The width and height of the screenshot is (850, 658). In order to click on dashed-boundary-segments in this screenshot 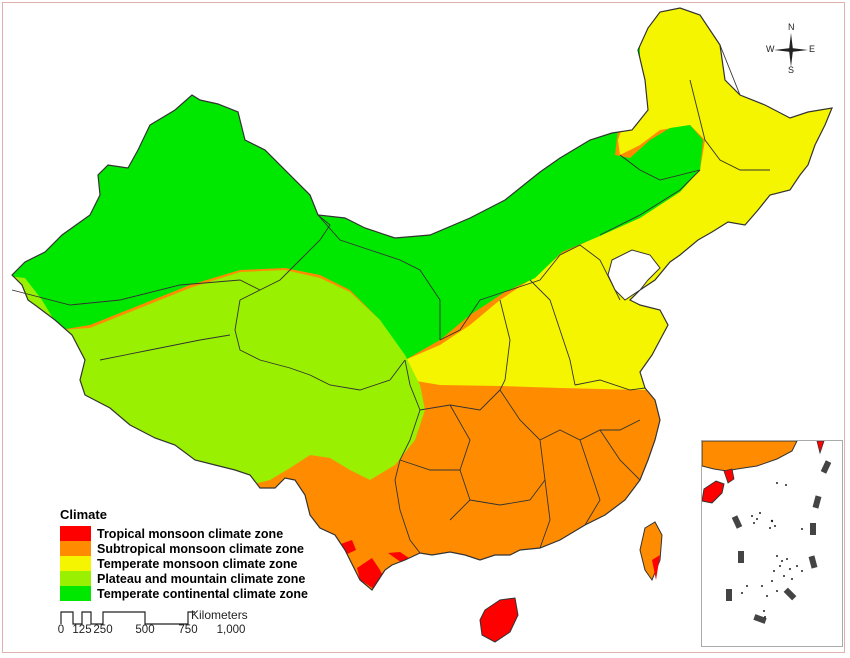, I will do `click(779, 542)`.